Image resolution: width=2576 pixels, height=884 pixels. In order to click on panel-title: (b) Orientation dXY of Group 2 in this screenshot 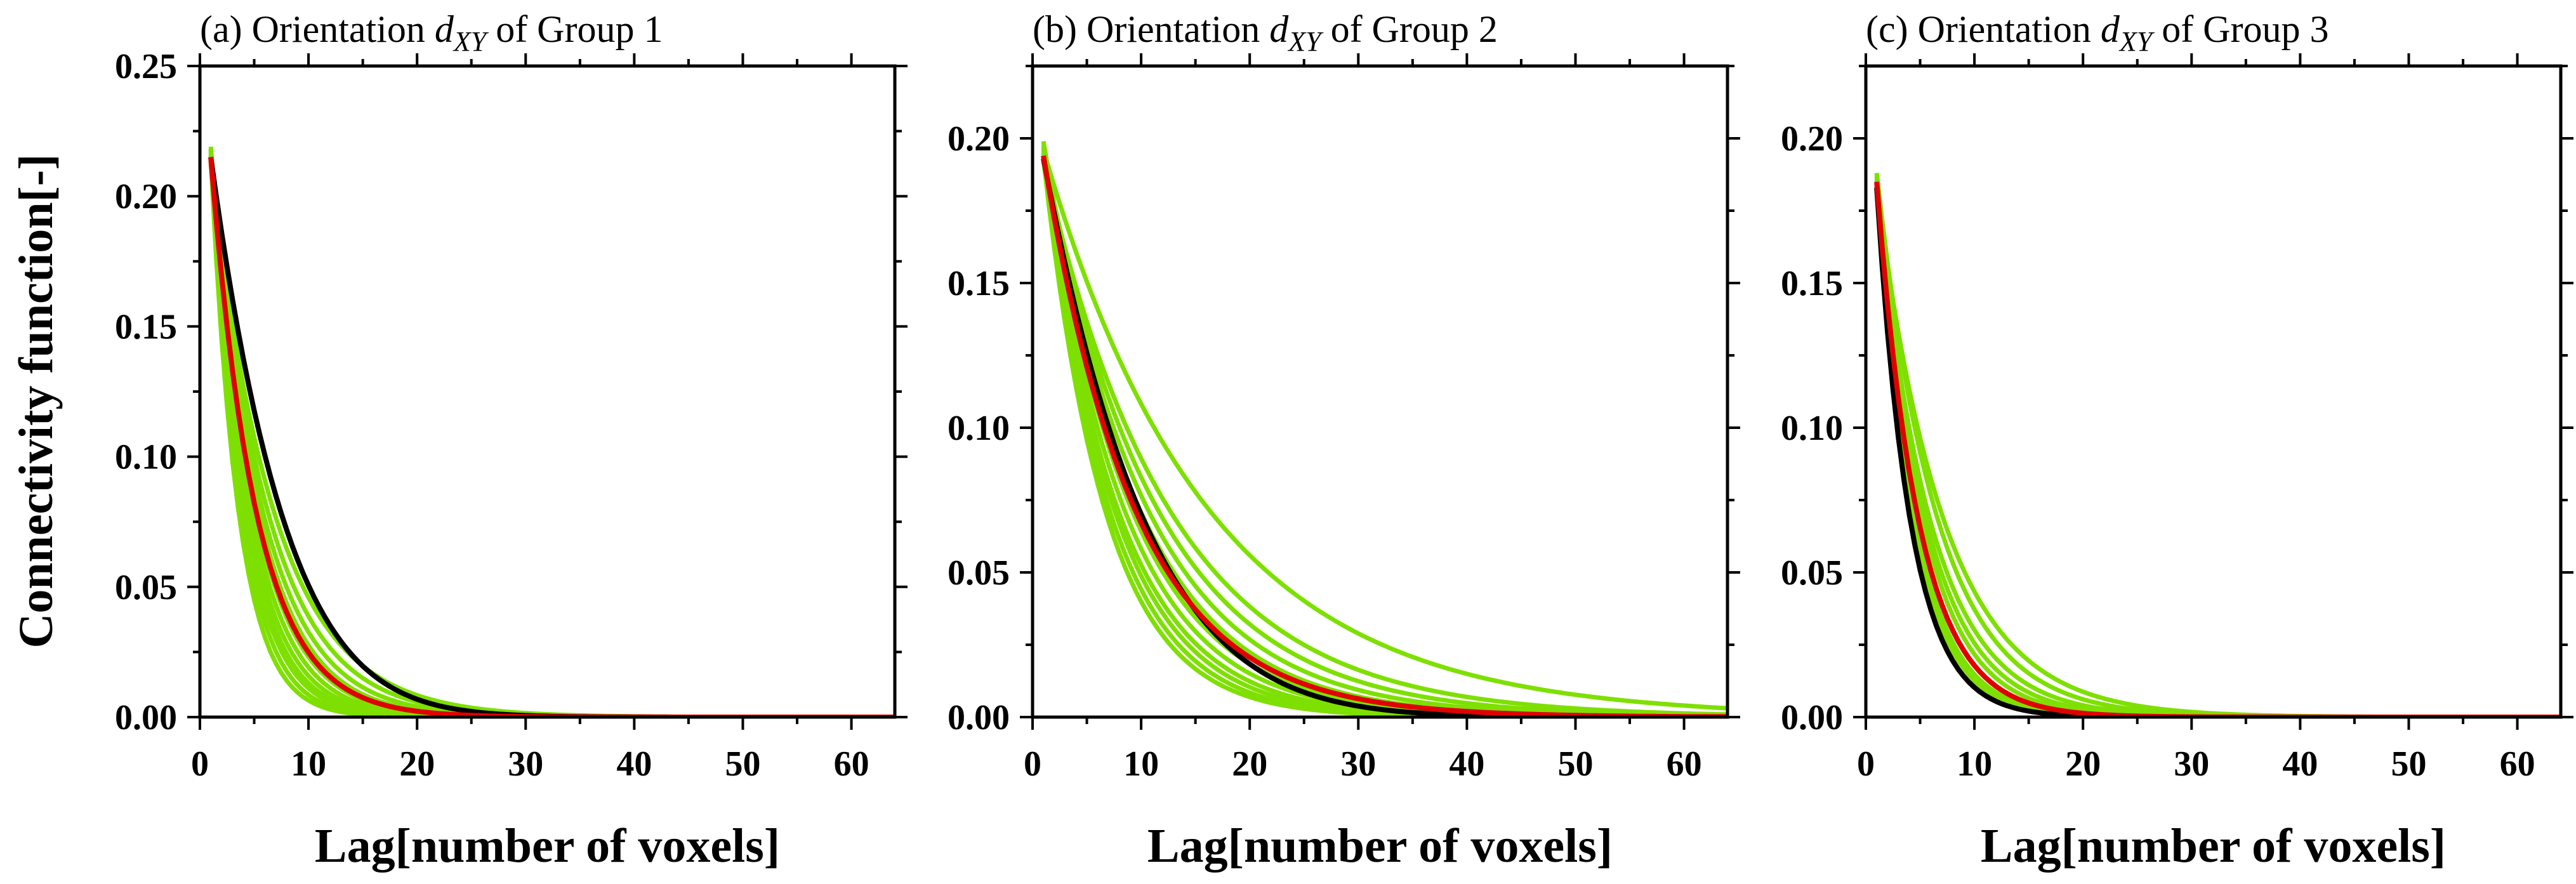, I will do `click(1265, 32)`.